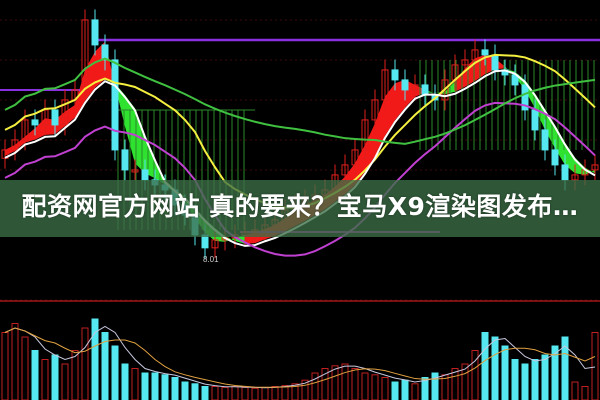  I want to click on title-band, so click(300, 208).